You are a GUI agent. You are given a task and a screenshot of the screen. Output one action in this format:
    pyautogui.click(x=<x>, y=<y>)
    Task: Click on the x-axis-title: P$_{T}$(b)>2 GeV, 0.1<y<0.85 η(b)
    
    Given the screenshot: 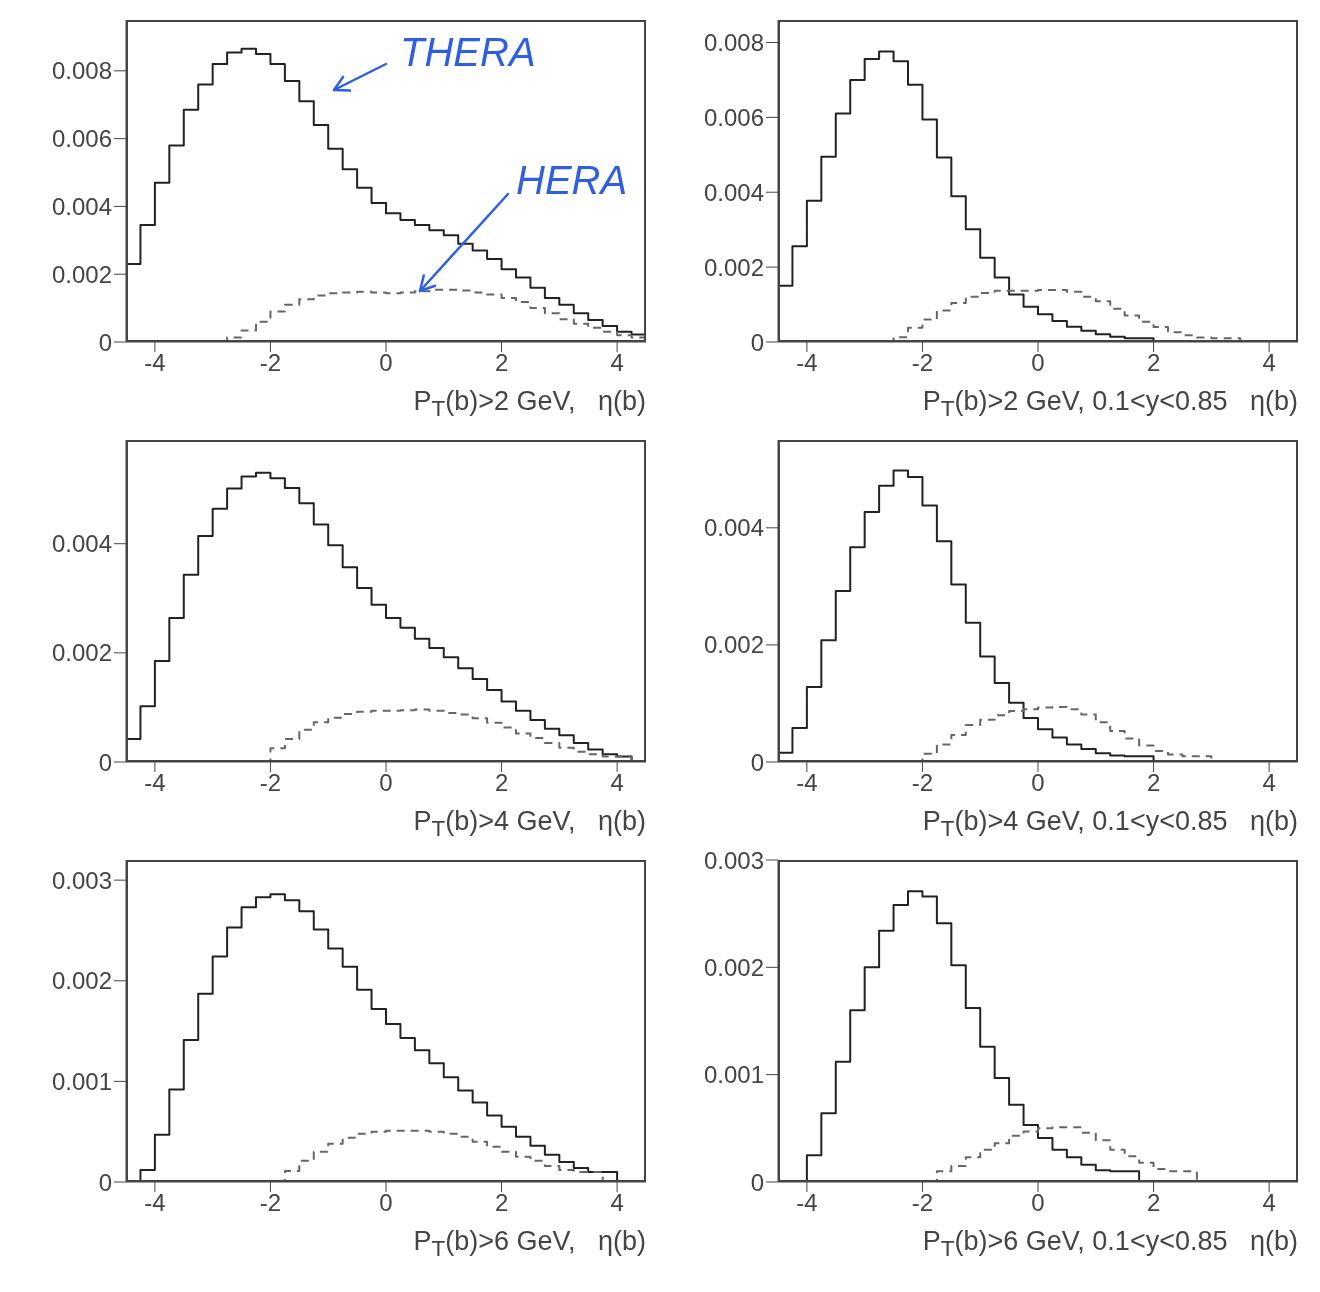 What is the action you would take?
    pyautogui.click(x=1110, y=404)
    